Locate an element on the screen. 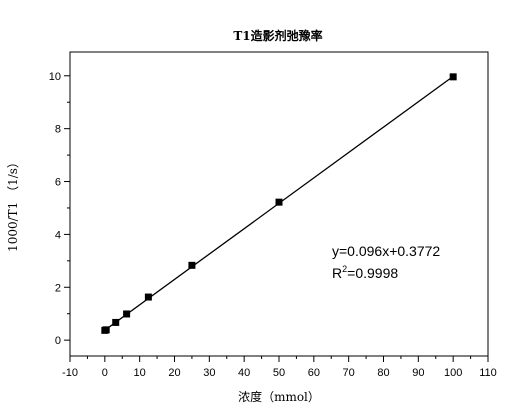 The width and height of the screenshot is (522, 411). x-tick-label: 40 is located at coordinates (244, 373).